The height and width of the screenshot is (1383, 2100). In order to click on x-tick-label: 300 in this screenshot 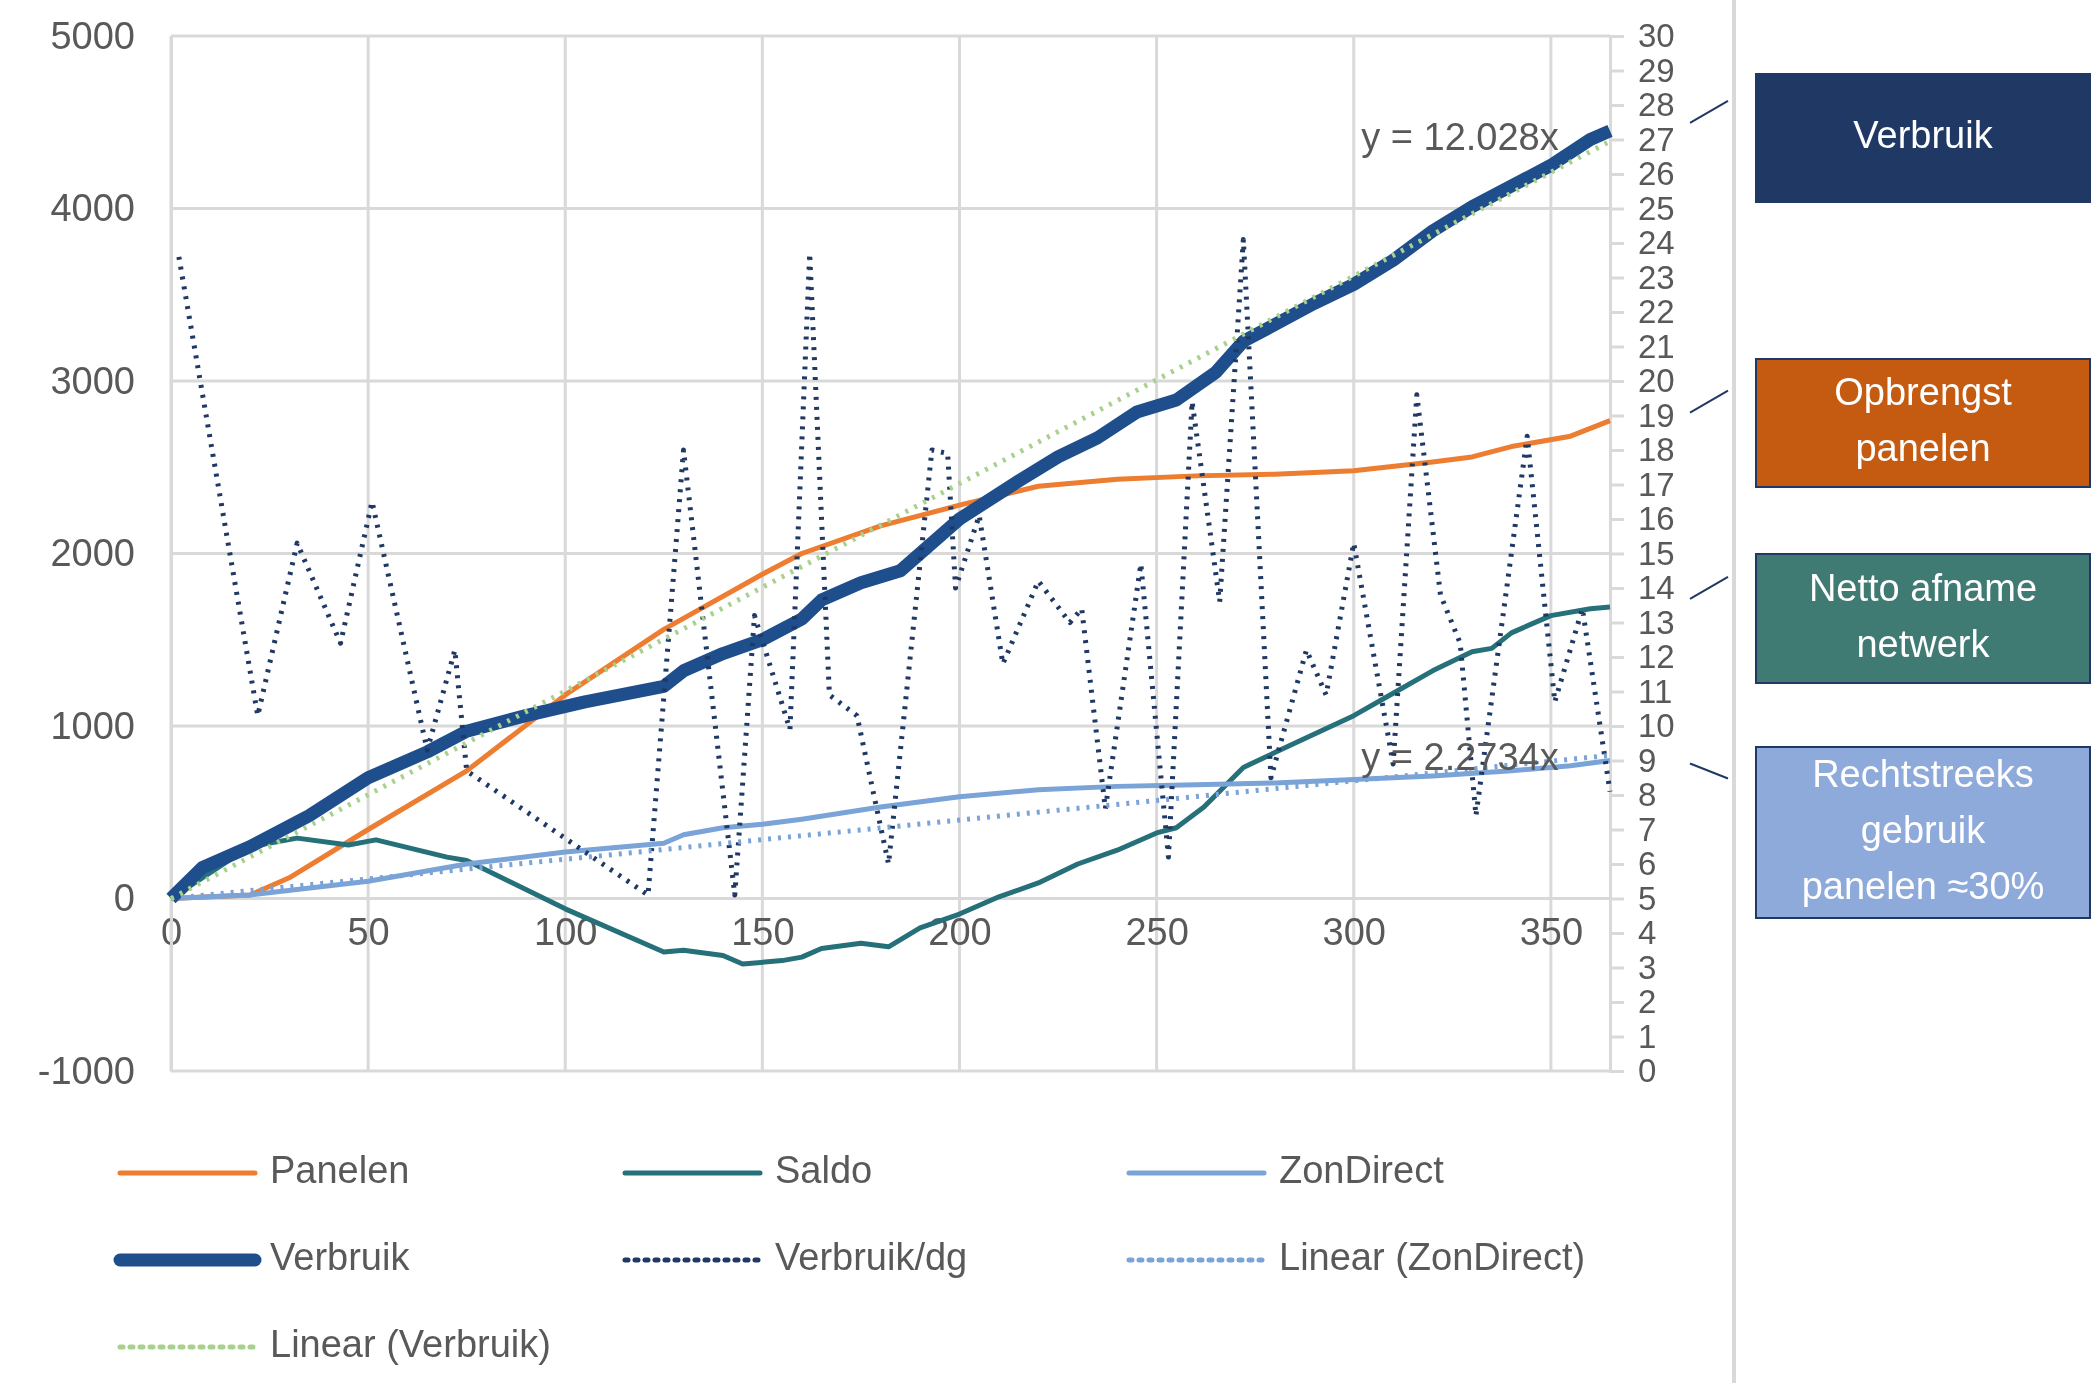, I will do `click(1354, 932)`.